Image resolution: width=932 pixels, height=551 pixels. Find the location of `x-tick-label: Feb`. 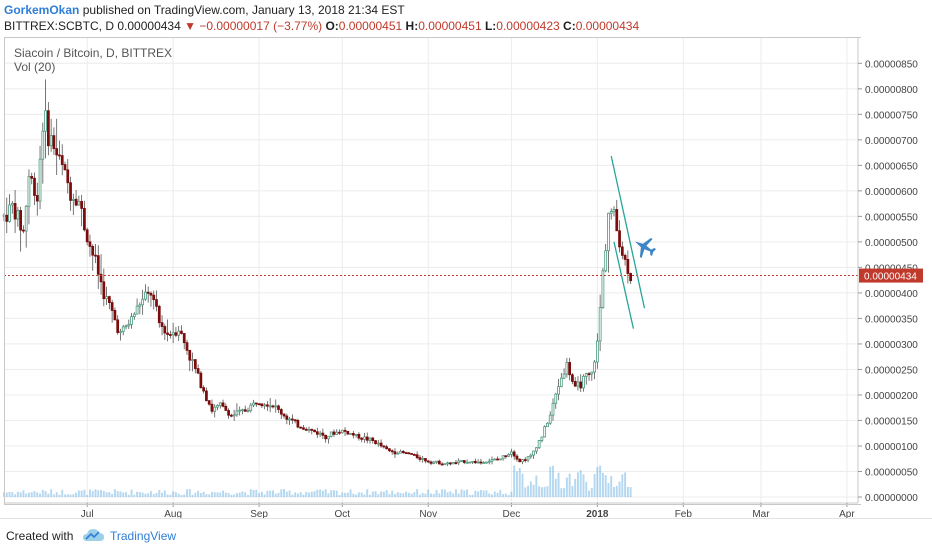

x-tick-label: Feb is located at coordinates (684, 513).